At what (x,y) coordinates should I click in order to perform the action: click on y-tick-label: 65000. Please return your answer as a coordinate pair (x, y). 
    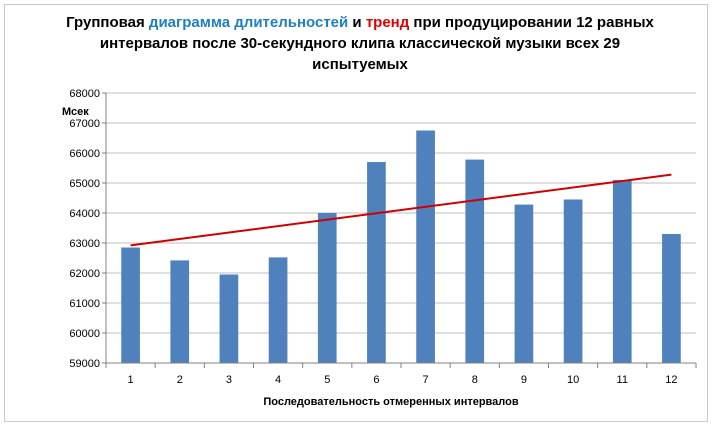
    Looking at the image, I should click on (84, 184).